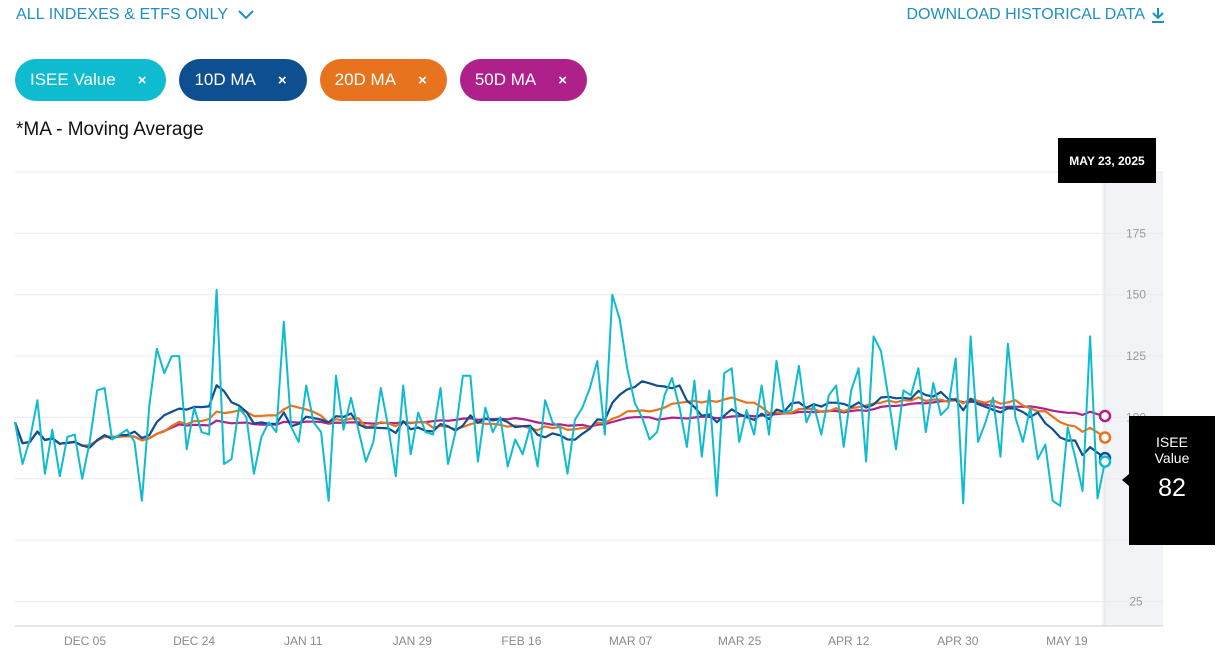  What do you see at coordinates (505, 79) in the screenshot?
I see `chip-label: 50D MA` at bounding box center [505, 79].